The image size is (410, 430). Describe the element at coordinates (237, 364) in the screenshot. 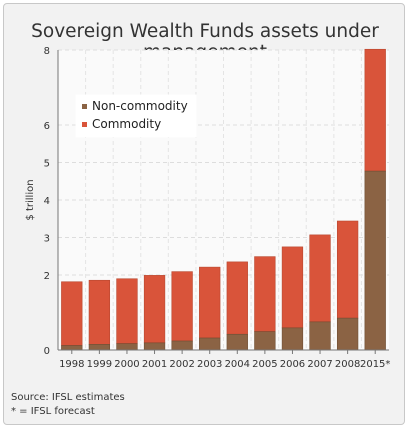

I see `x-tick-label: 2004` at that location.